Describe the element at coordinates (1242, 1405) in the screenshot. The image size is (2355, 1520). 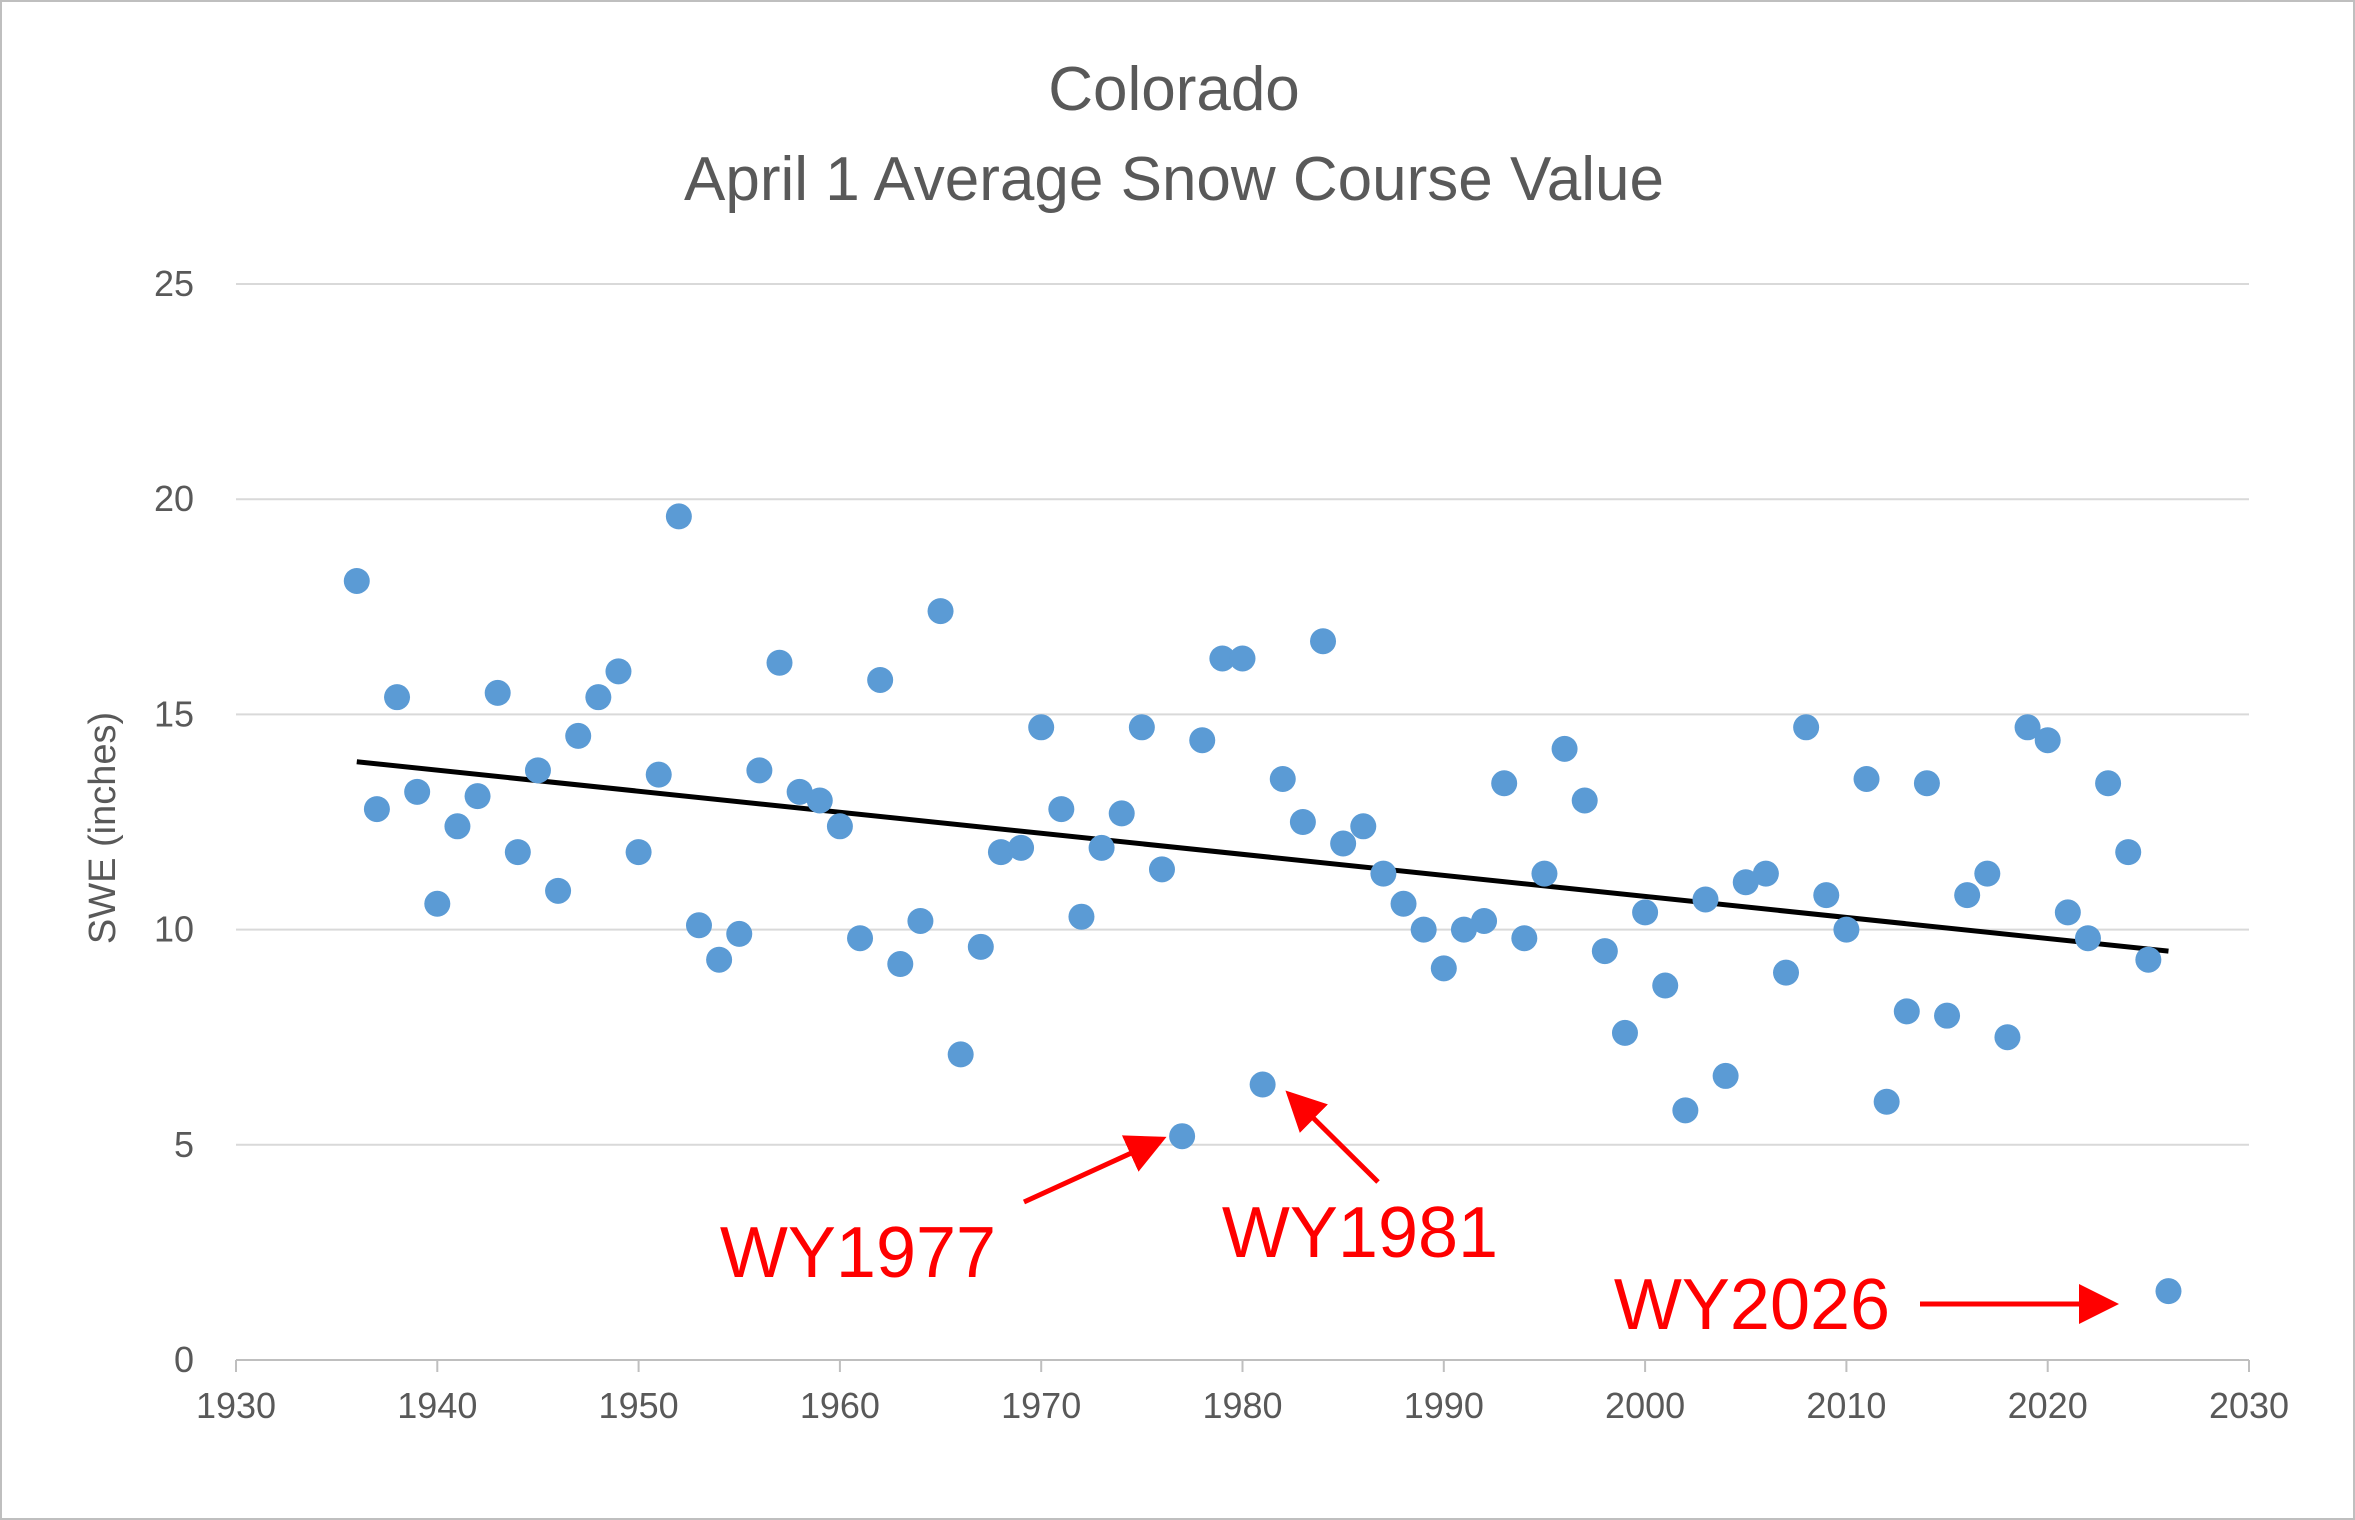
I see `x-tick-label: 1980` at that location.